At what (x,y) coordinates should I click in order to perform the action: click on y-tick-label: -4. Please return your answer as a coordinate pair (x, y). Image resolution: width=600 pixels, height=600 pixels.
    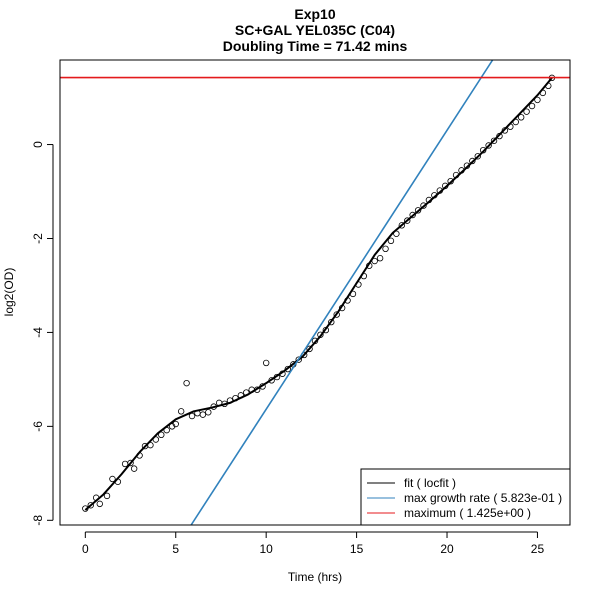
    Looking at the image, I should click on (38, 332).